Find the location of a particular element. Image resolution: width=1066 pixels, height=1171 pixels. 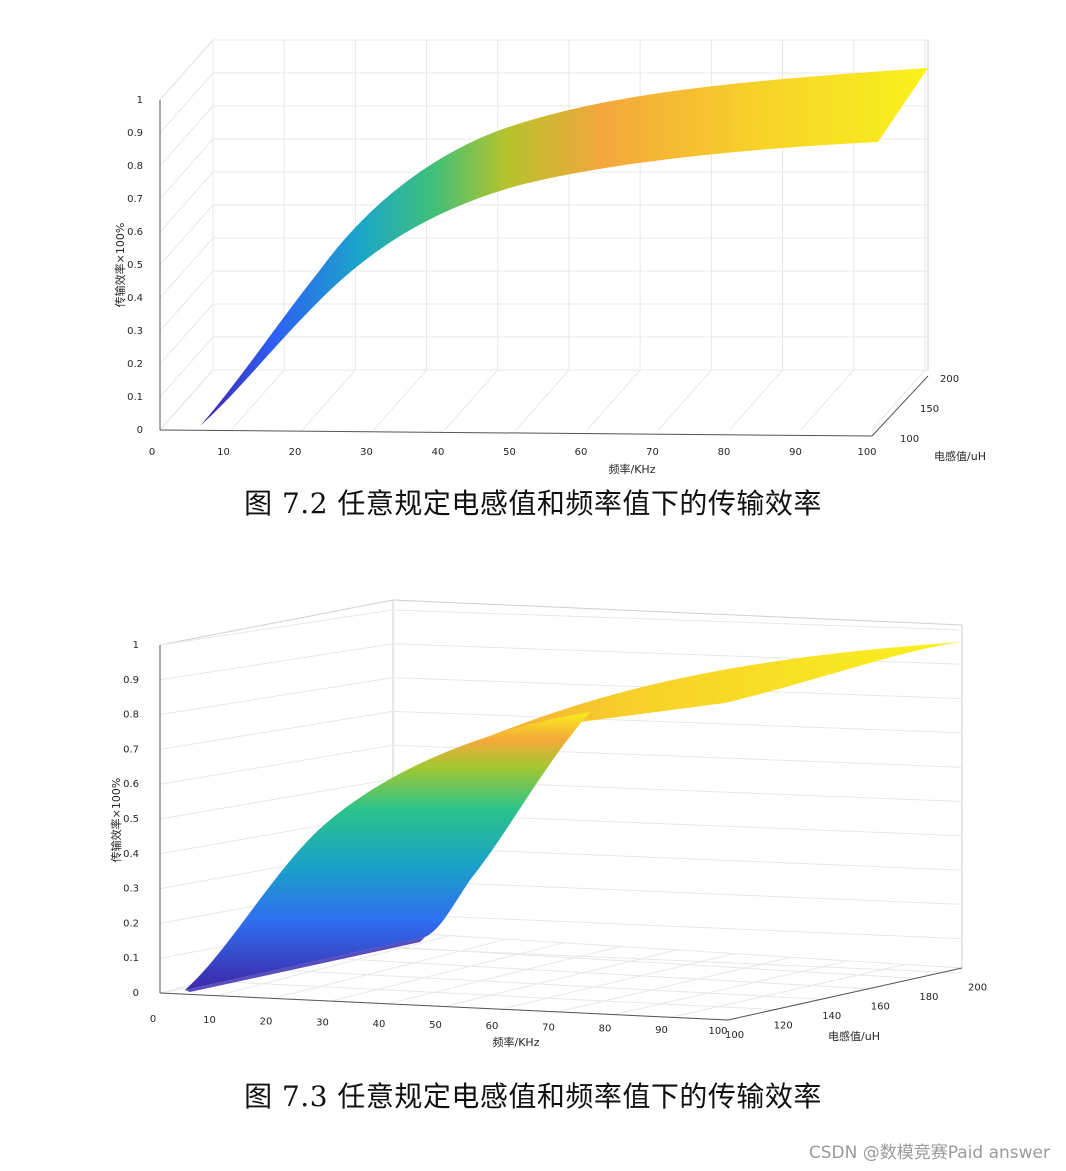

efficiency-surface-back is located at coordinates (721, 691).